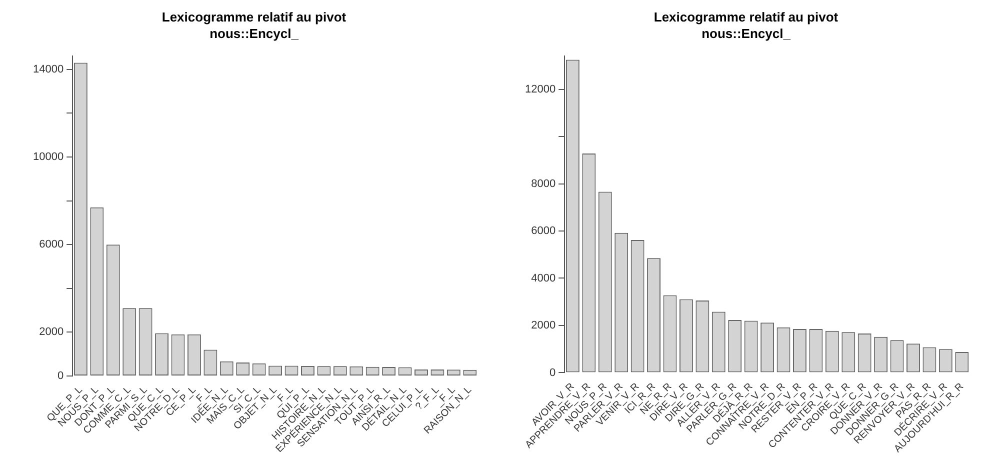 This screenshot has height=457, width=984. I want to click on y-tick-label: 12000, so click(540, 89).